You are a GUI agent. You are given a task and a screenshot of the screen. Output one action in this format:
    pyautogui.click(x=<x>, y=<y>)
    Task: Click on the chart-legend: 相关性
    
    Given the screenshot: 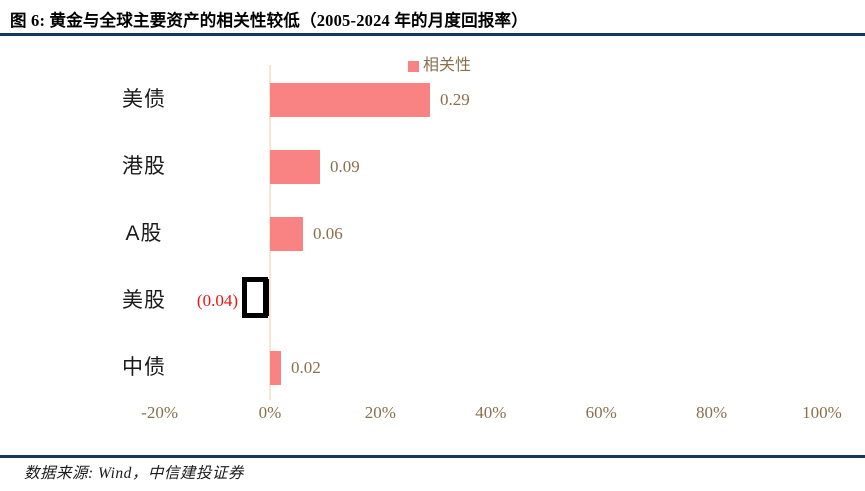 What is the action you would take?
    pyautogui.click(x=439, y=66)
    